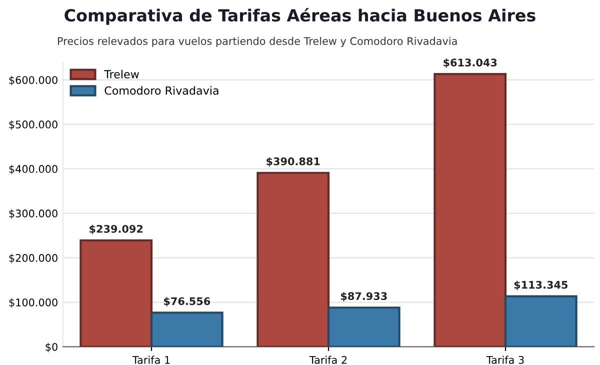 The height and width of the screenshot is (365, 600). What do you see at coordinates (293, 162) in the screenshot?
I see `data-label: $390.881` at bounding box center [293, 162].